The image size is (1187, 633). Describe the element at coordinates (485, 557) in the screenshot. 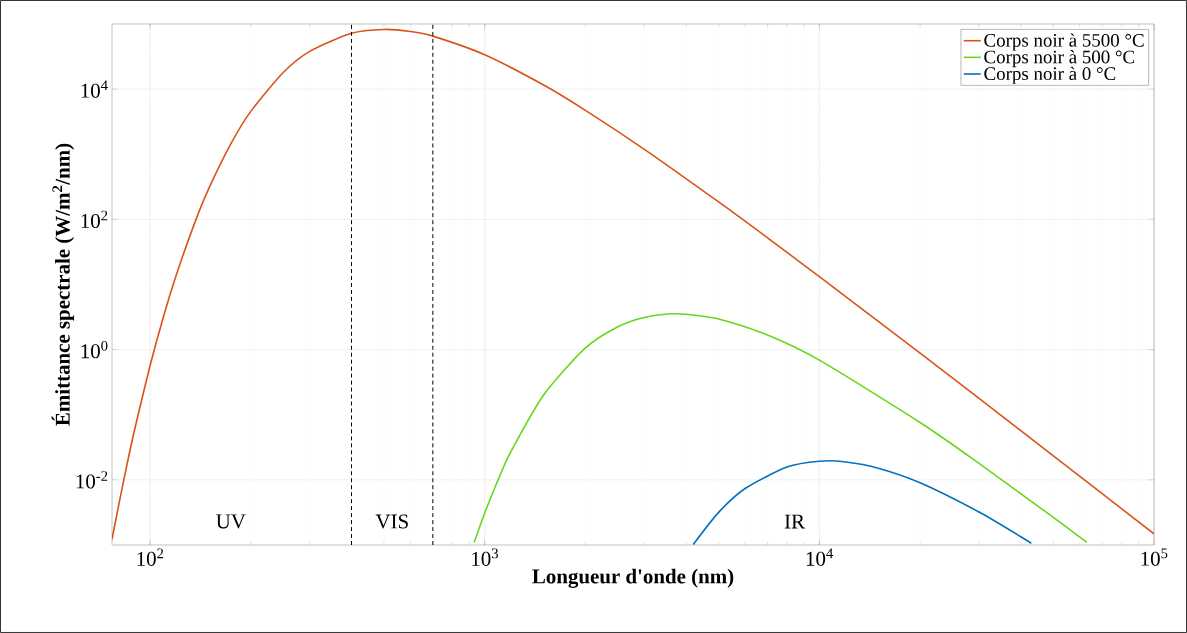

I see `x-tick-label: 10$^{3}$` at that location.